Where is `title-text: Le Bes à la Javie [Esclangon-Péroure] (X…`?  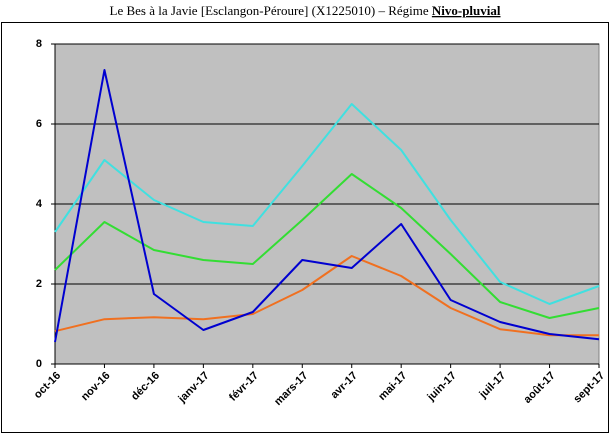
title-text: Le Bes à la Javie [Esclangon-Péroure] (X… is located at coordinates (269, 10).